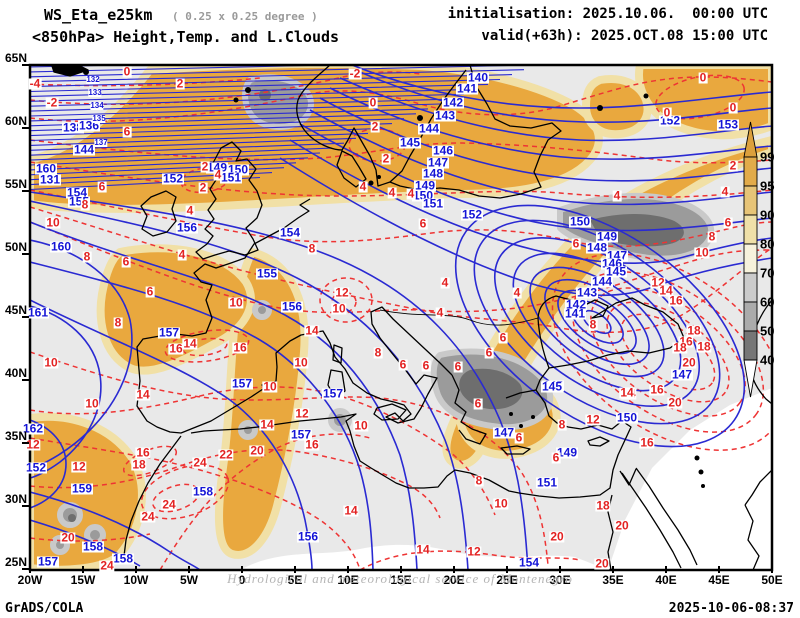 The height and width of the screenshot is (618, 800). Describe the element at coordinates (98, 15) in the screenshot. I see `model-title: WS_Eta_e25km` at that location.